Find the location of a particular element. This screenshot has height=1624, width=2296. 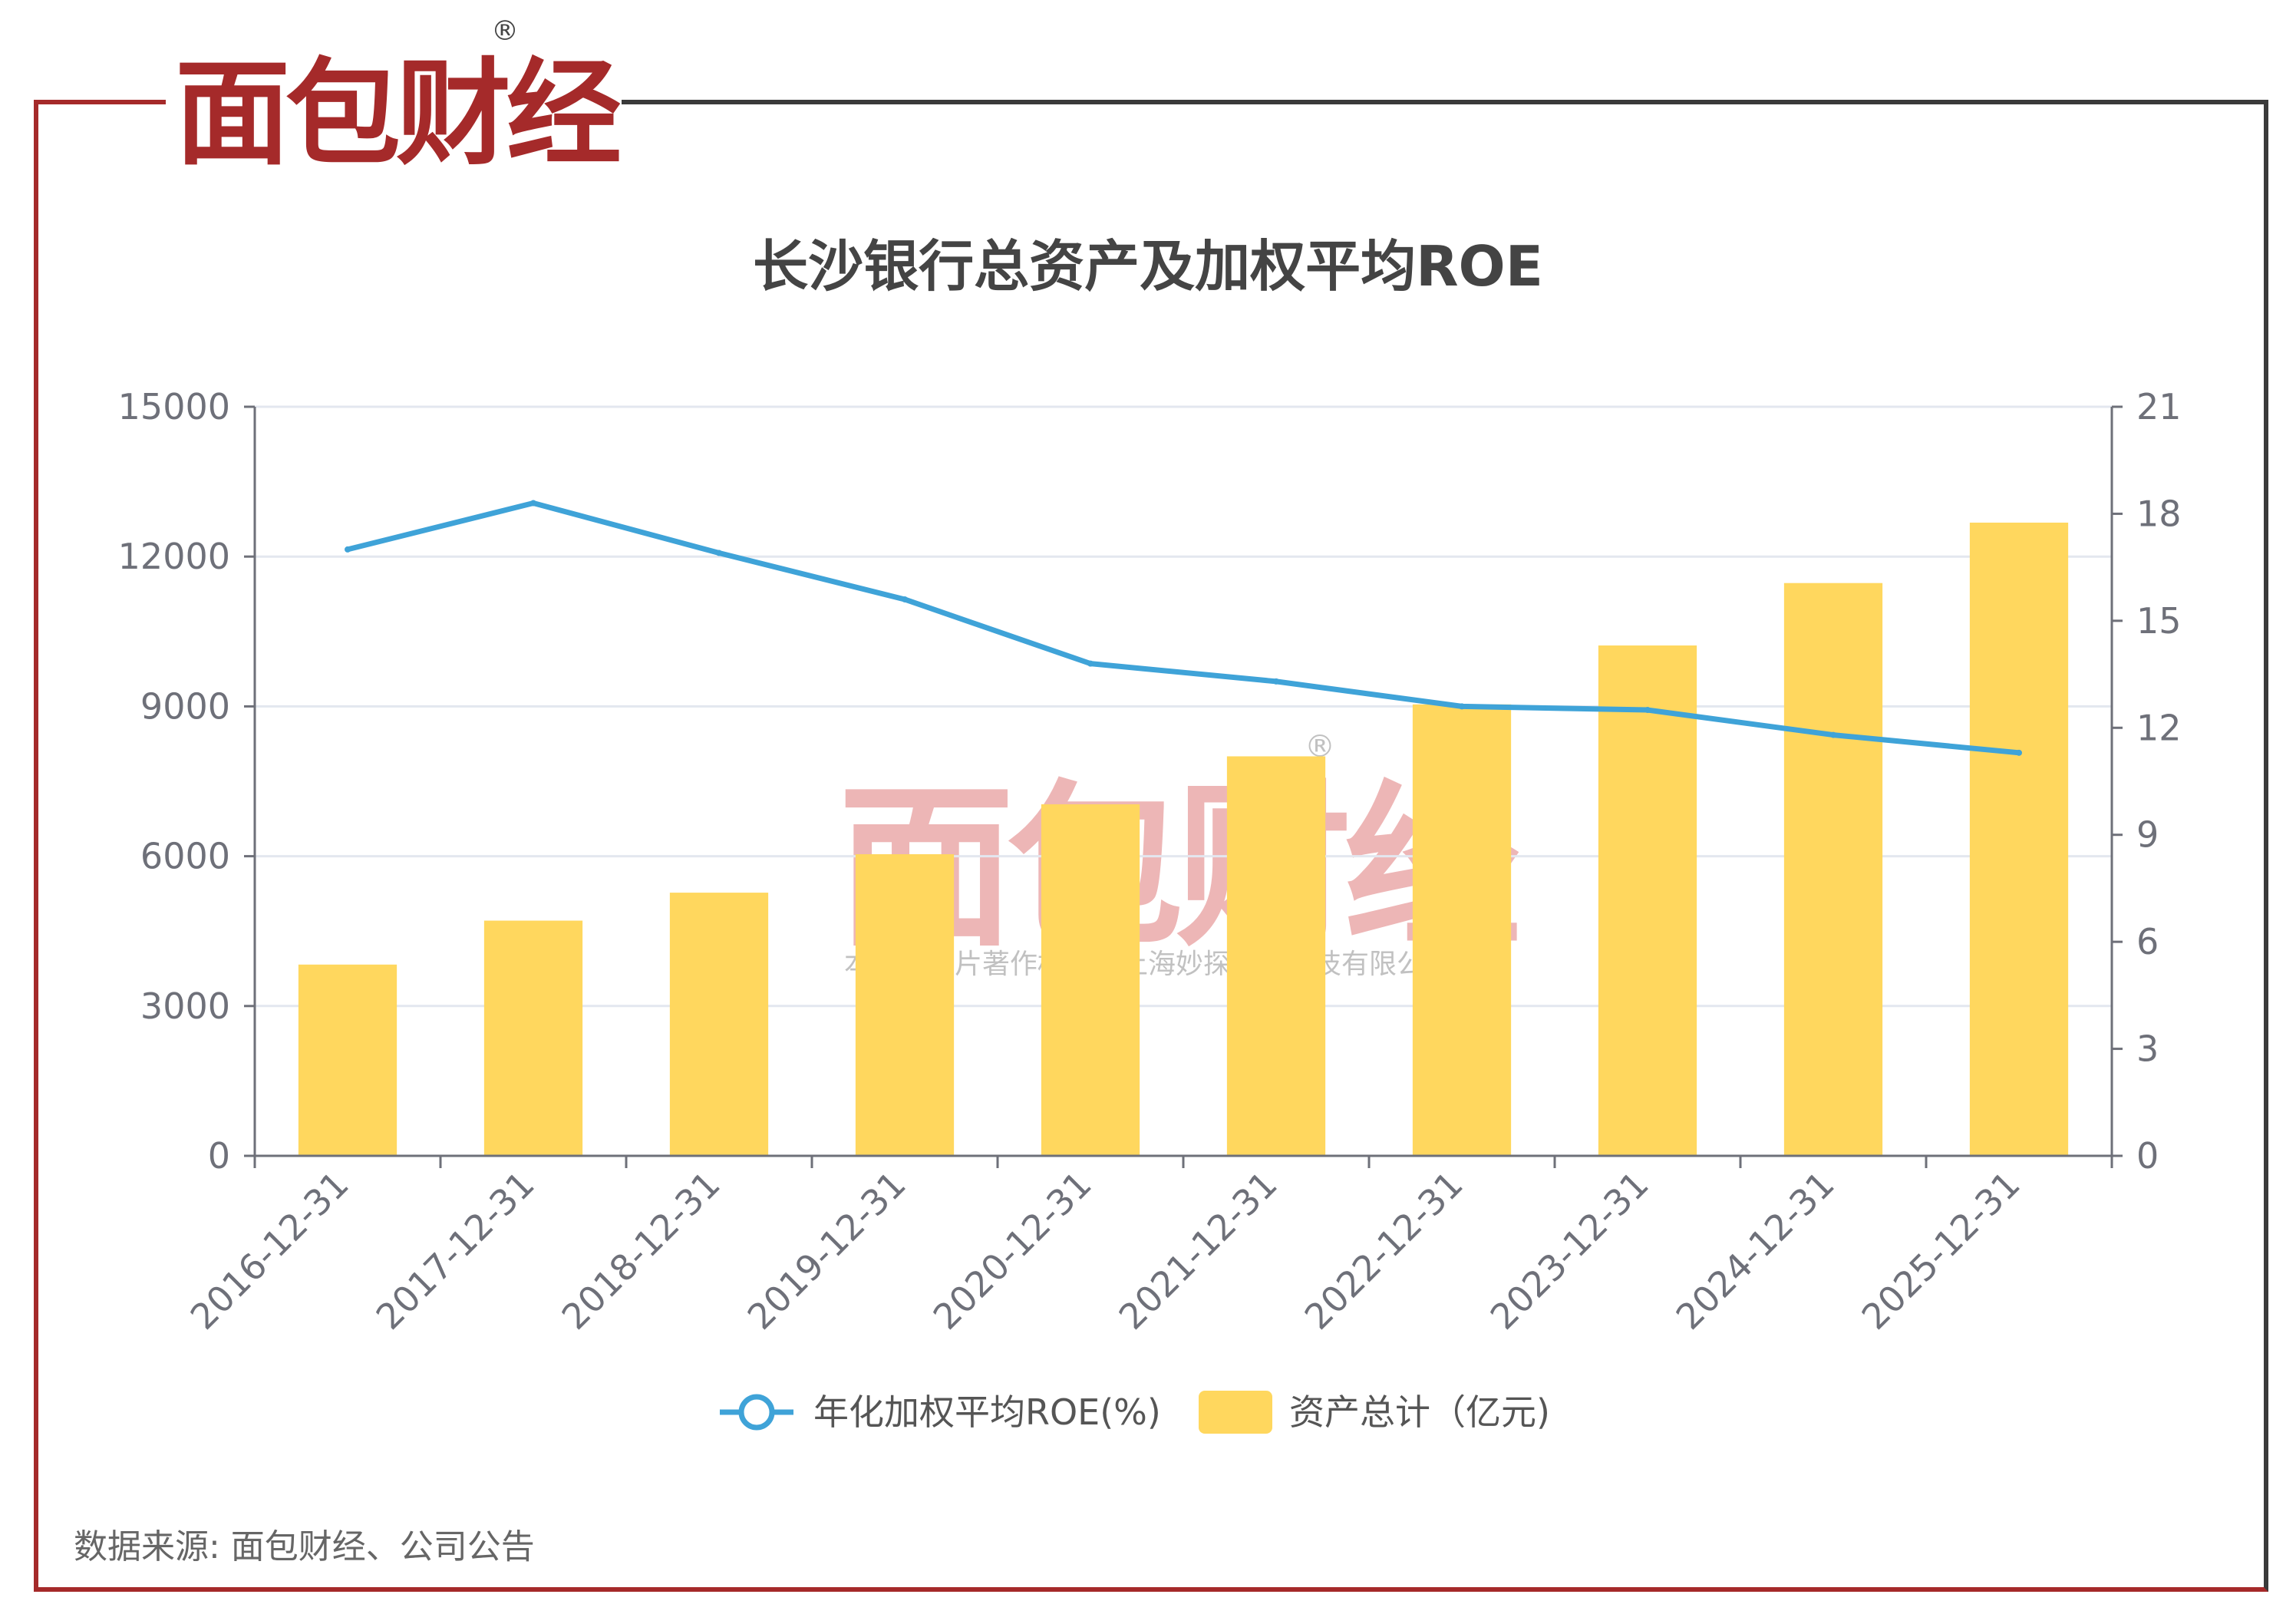

chart-title: 长沙银行总资产及加权平均ROE is located at coordinates (1148, 266).